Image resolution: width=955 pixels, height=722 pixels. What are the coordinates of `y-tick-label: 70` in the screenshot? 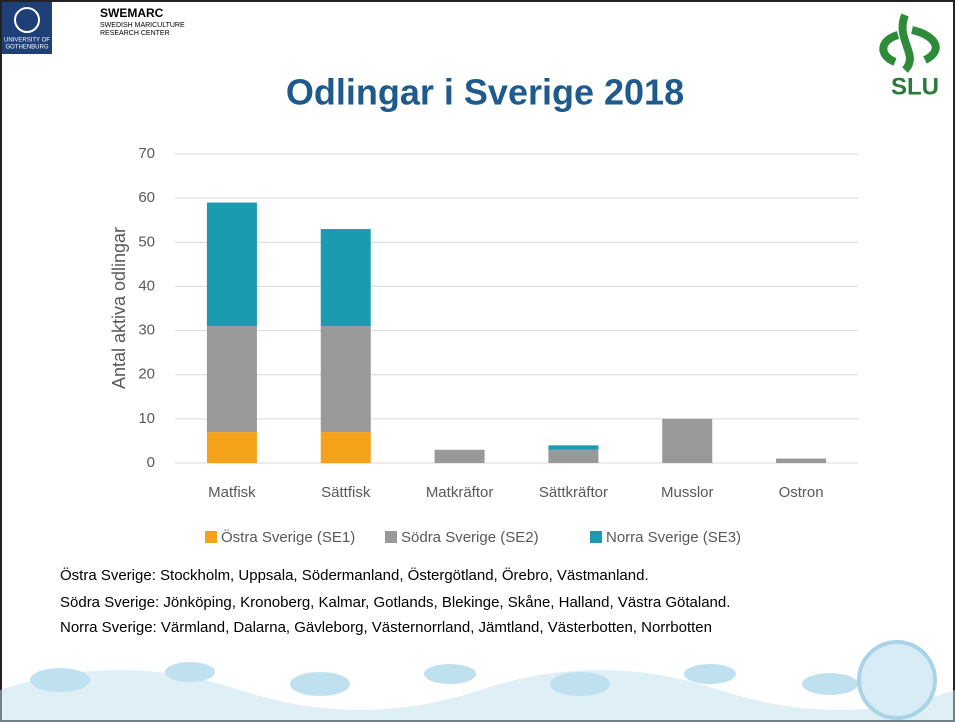 It's located at (146, 153).